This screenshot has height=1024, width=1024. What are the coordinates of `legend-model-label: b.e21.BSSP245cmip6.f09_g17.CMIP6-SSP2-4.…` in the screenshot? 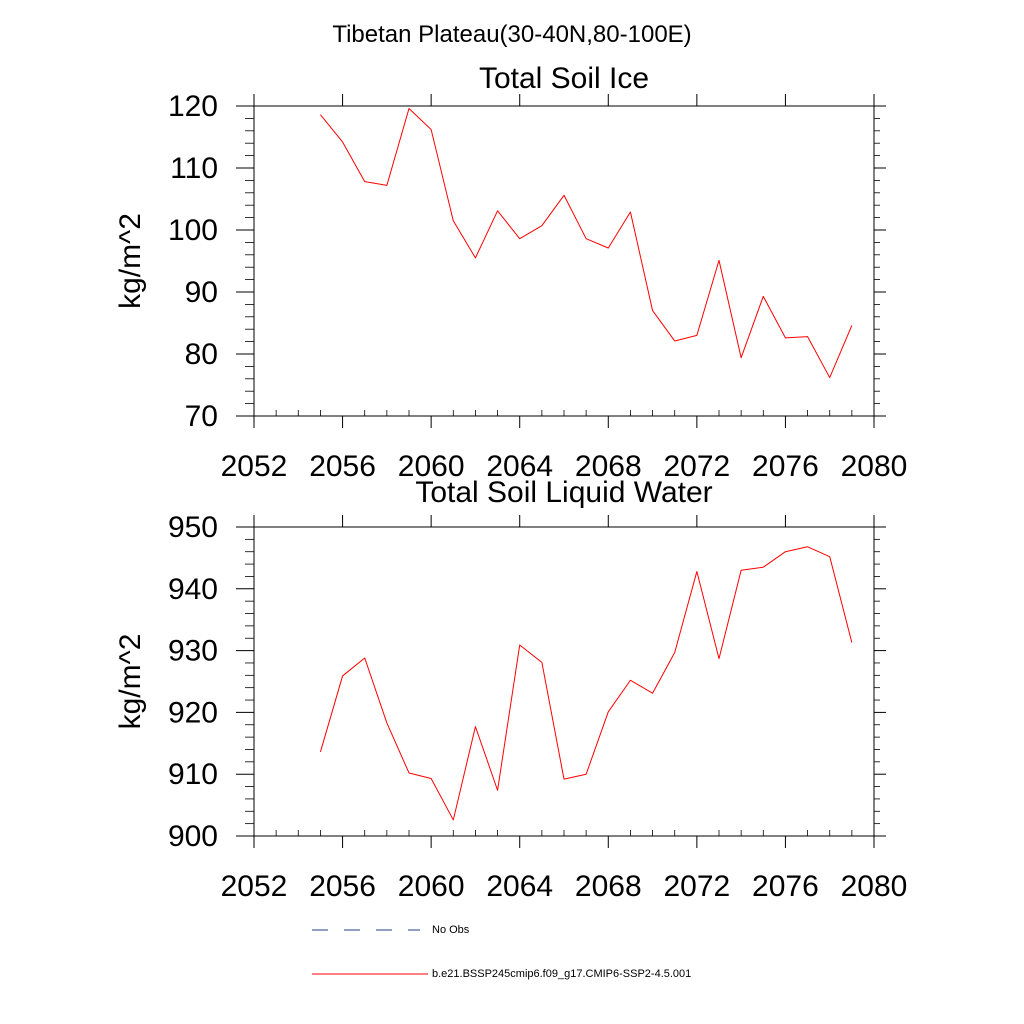 It's located at (561, 974).